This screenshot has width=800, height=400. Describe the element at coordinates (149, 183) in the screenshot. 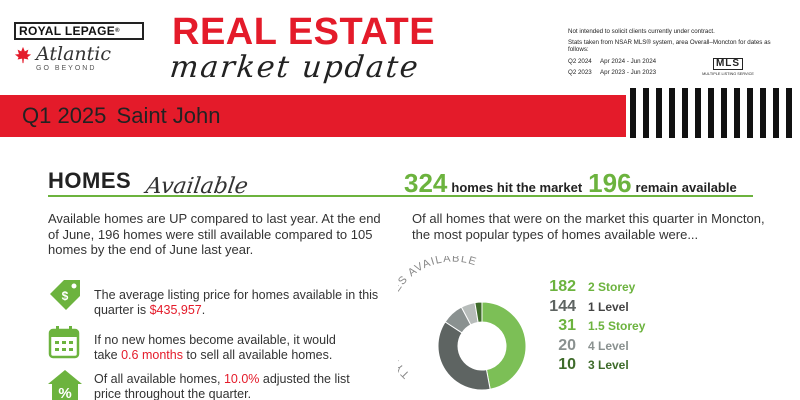

I see `section-heading: HOMES Available` at that location.